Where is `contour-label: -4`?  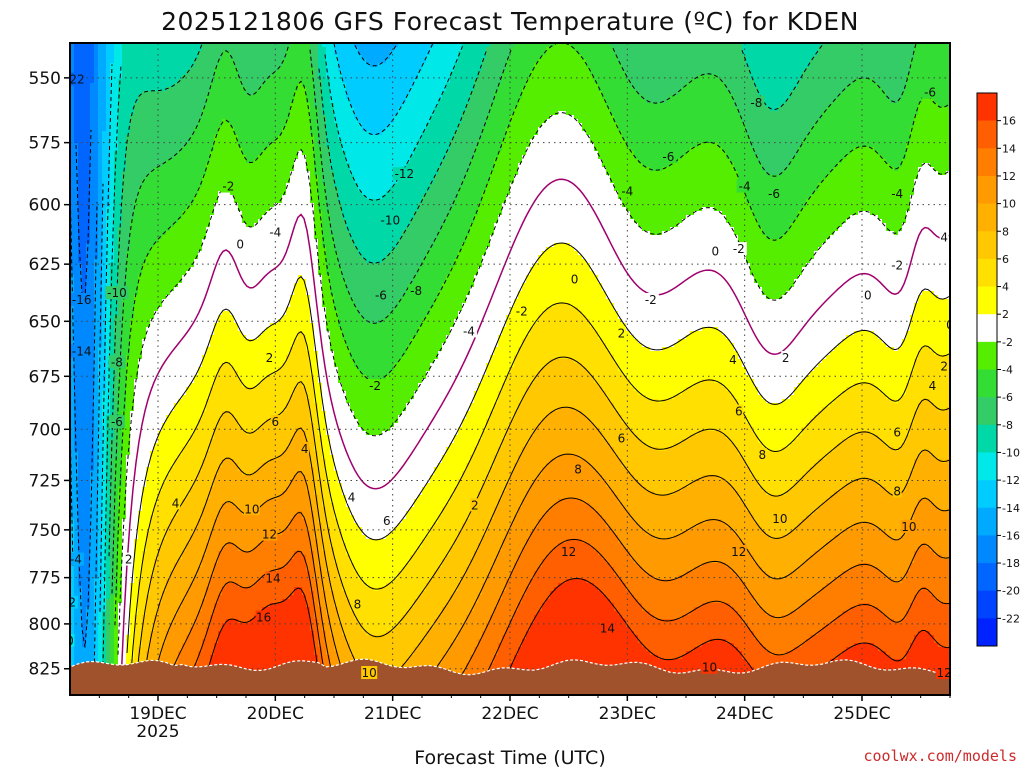 contour-label: -4 is located at coordinates (275, 233).